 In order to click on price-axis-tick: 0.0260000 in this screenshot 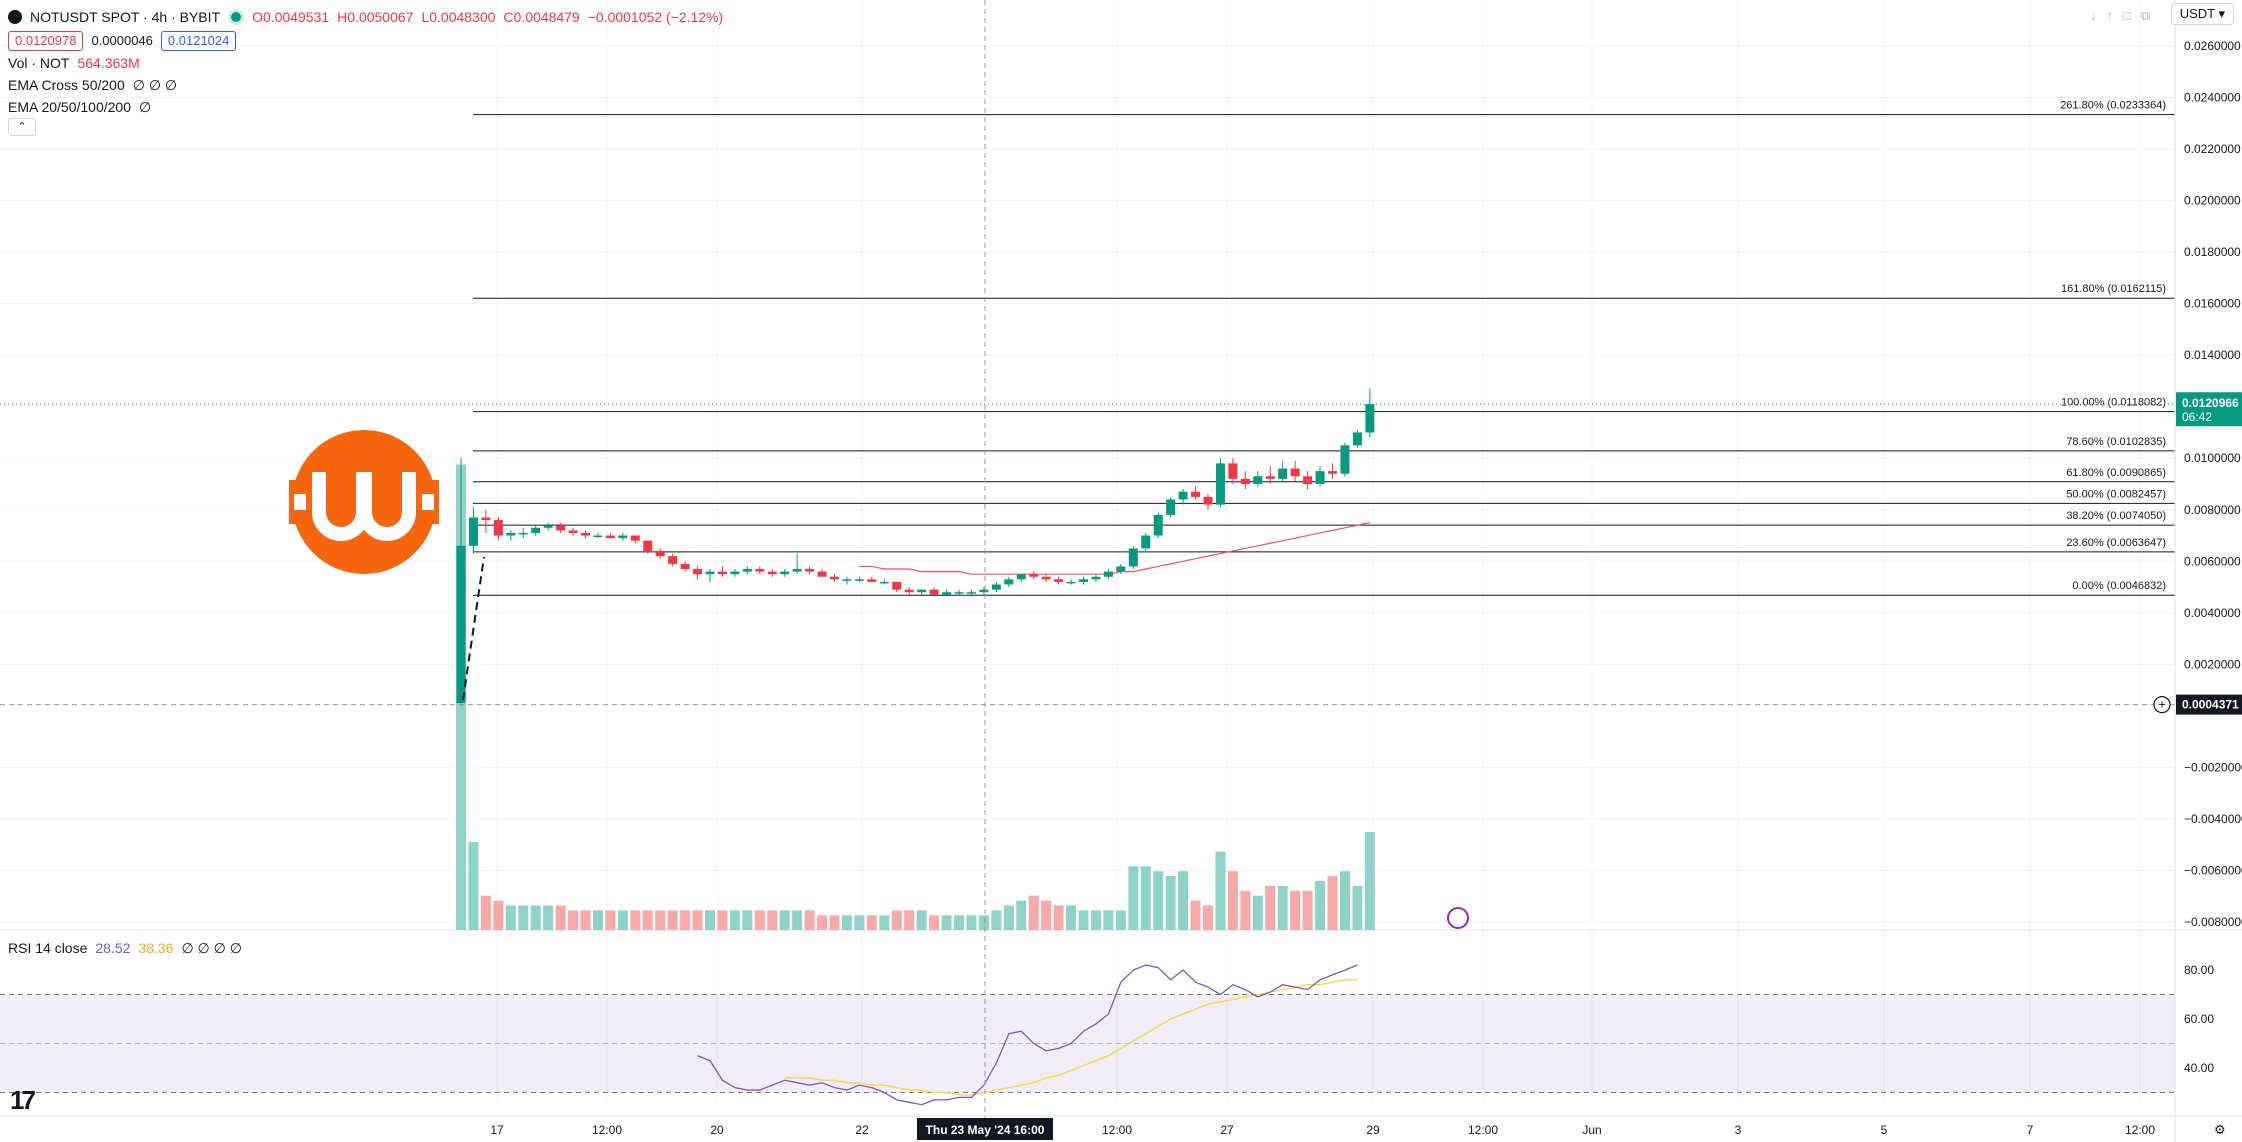, I will do `click(2212, 46)`.